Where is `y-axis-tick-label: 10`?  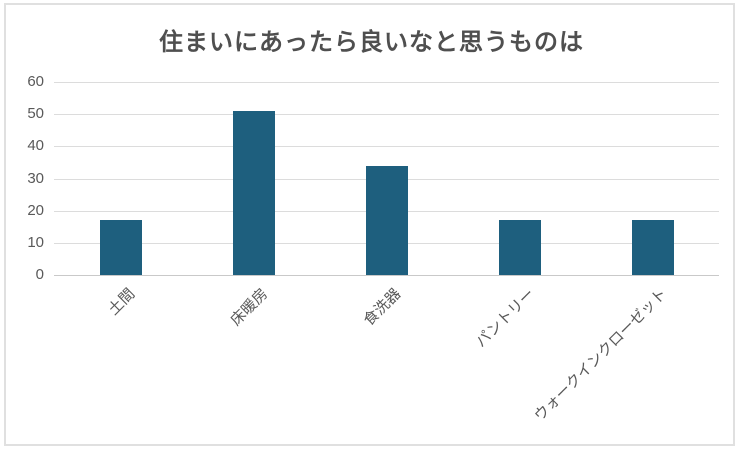 y-axis-tick-label: 10 is located at coordinates (35, 242).